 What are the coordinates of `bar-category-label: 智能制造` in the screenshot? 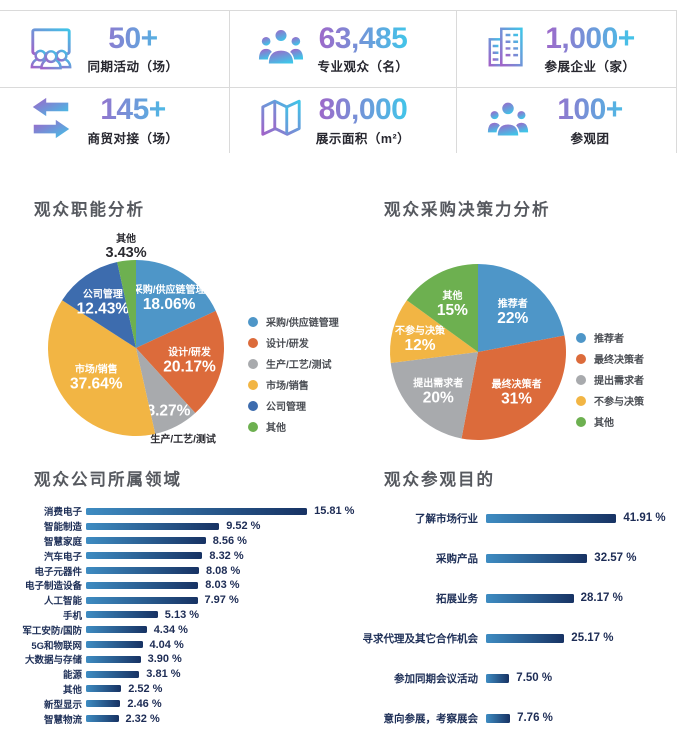 It's located at (62, 528).